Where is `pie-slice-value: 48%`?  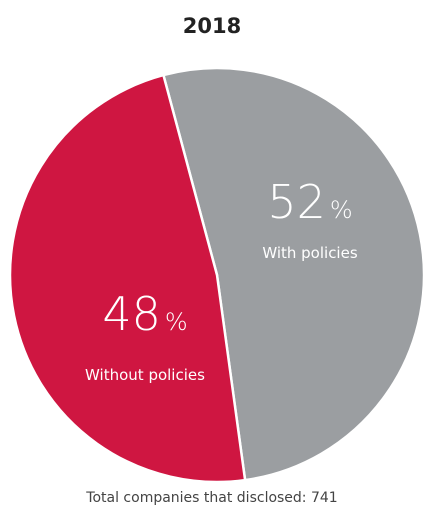 pie-slice-value: 48% is located at coordinates (144, 314).